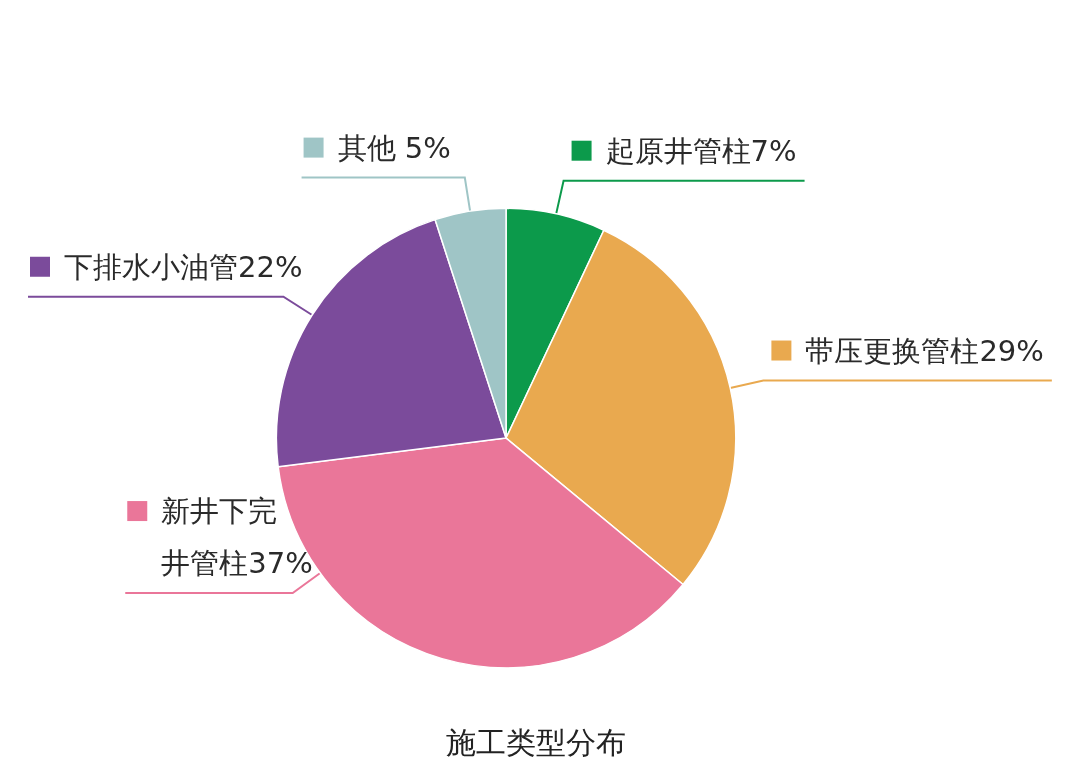 The width and height of the screenshot is (1071, 776). I want to click on legend-label: 其他 5%, so click(394, 147).